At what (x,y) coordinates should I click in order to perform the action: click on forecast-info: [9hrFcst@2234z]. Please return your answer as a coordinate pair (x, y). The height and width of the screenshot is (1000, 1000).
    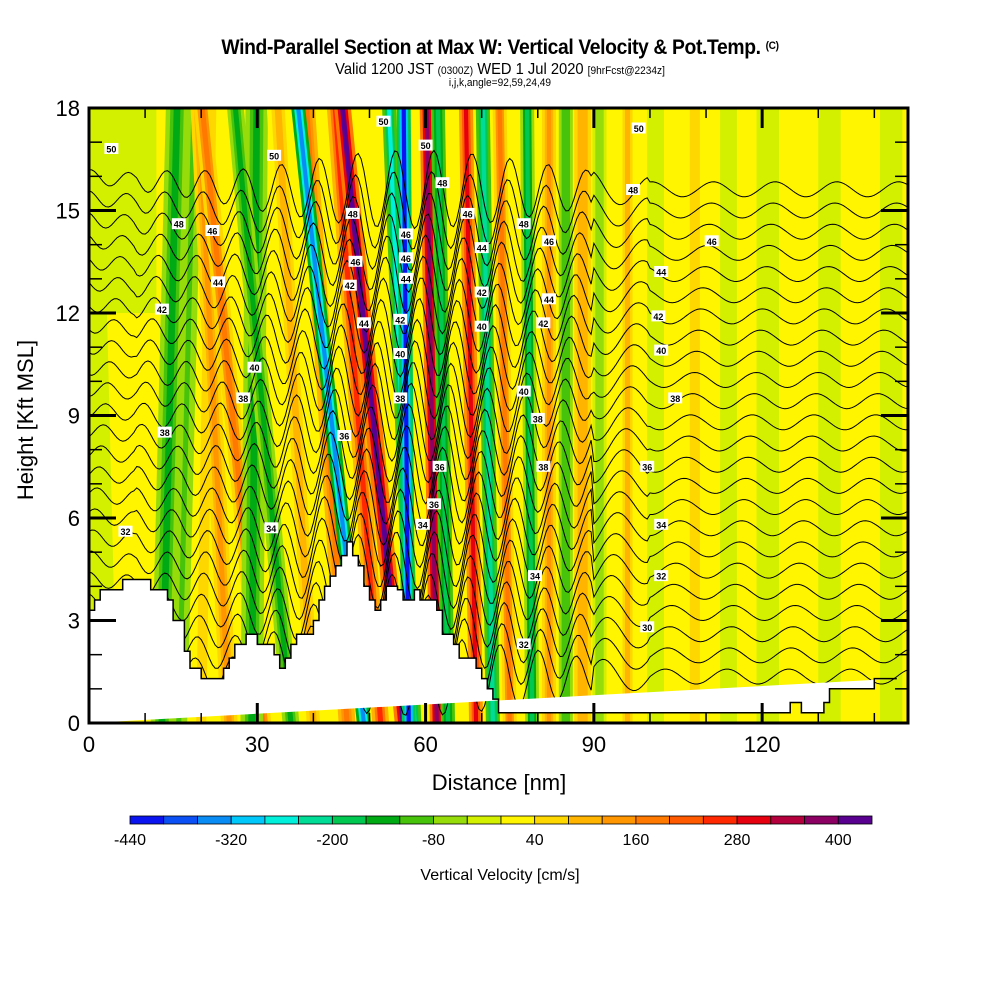
    Looking at the image, I should click on (626, 71).